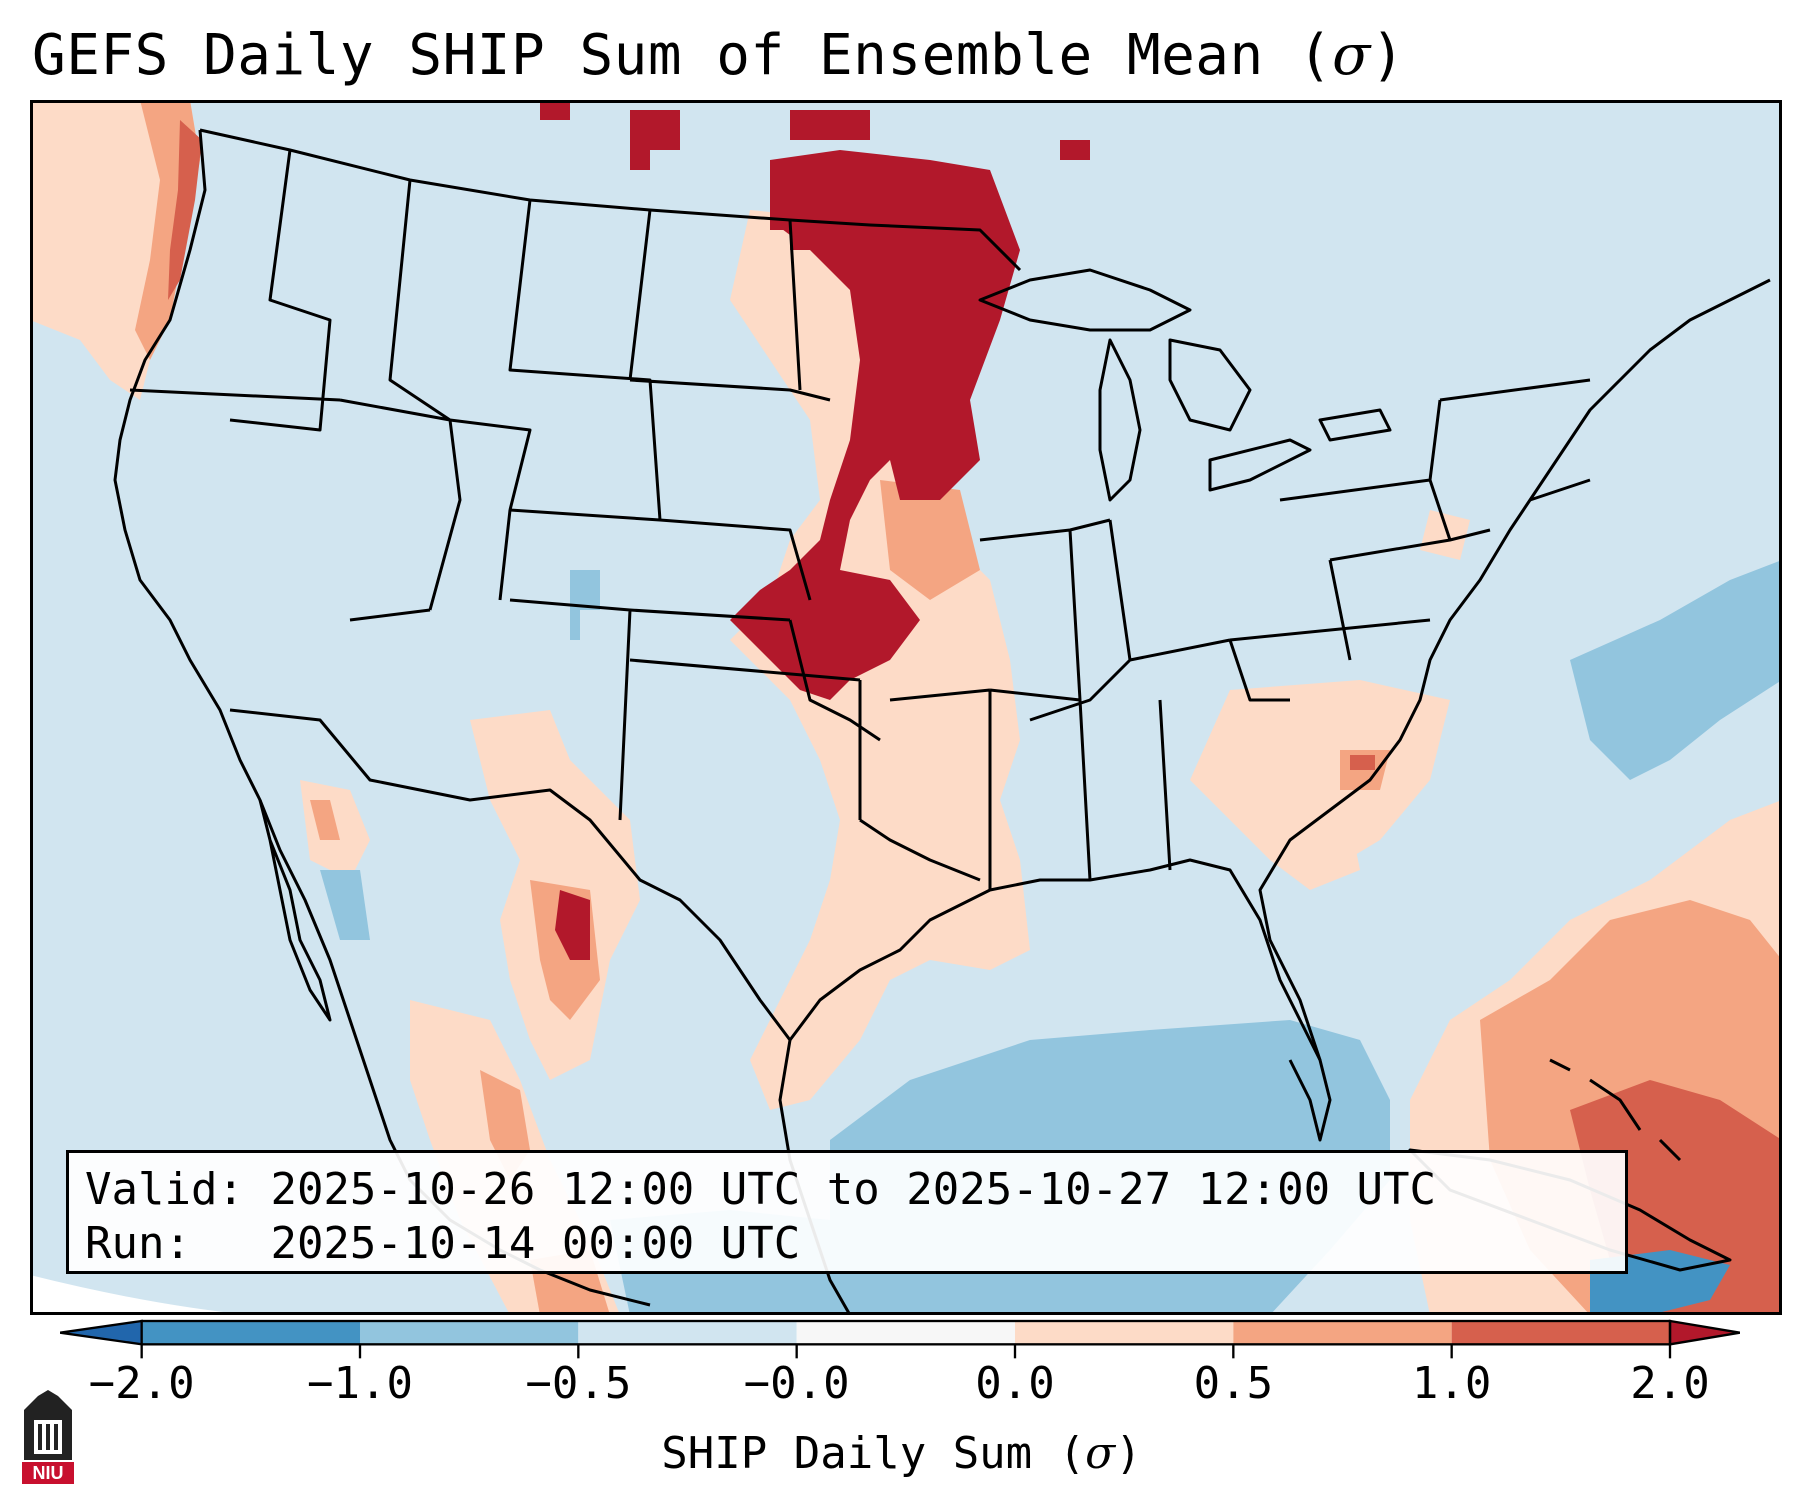 This screenshot has width=1803, height=1506. What do you see at coordinates (1320, 775) in the screenshot?
I see `southeast-anomaly-light` at bounding box center [1320, 775].